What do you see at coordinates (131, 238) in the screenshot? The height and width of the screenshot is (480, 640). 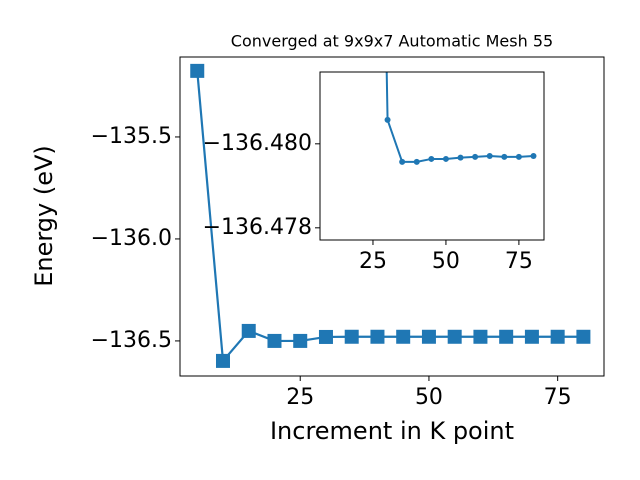 I see `y-tick-label: −136.0` at bounding box center [131, 238].